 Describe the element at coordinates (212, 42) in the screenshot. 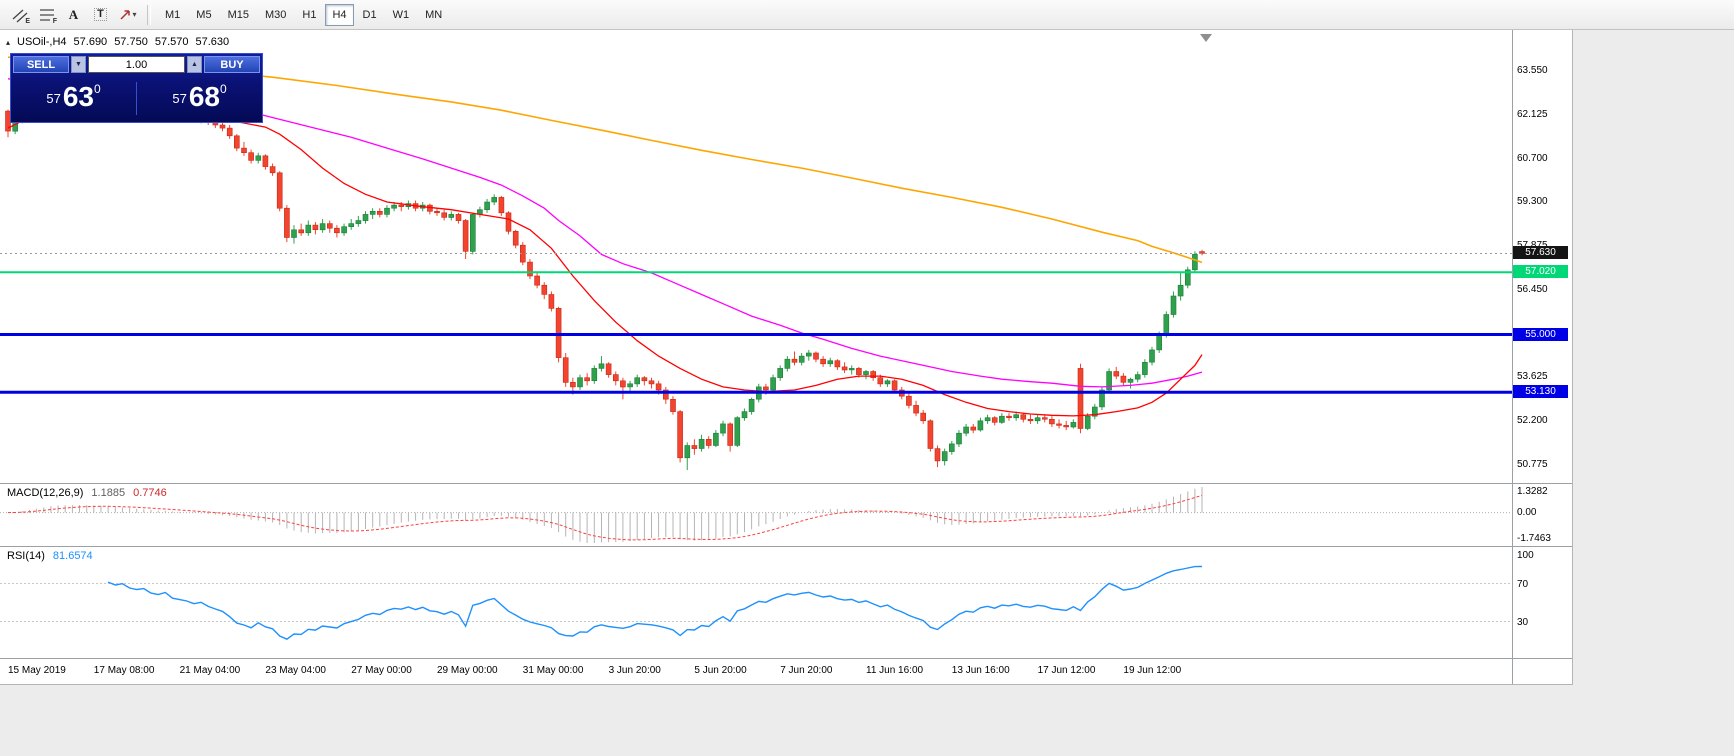

I see `close-value: 57.630` at that location.